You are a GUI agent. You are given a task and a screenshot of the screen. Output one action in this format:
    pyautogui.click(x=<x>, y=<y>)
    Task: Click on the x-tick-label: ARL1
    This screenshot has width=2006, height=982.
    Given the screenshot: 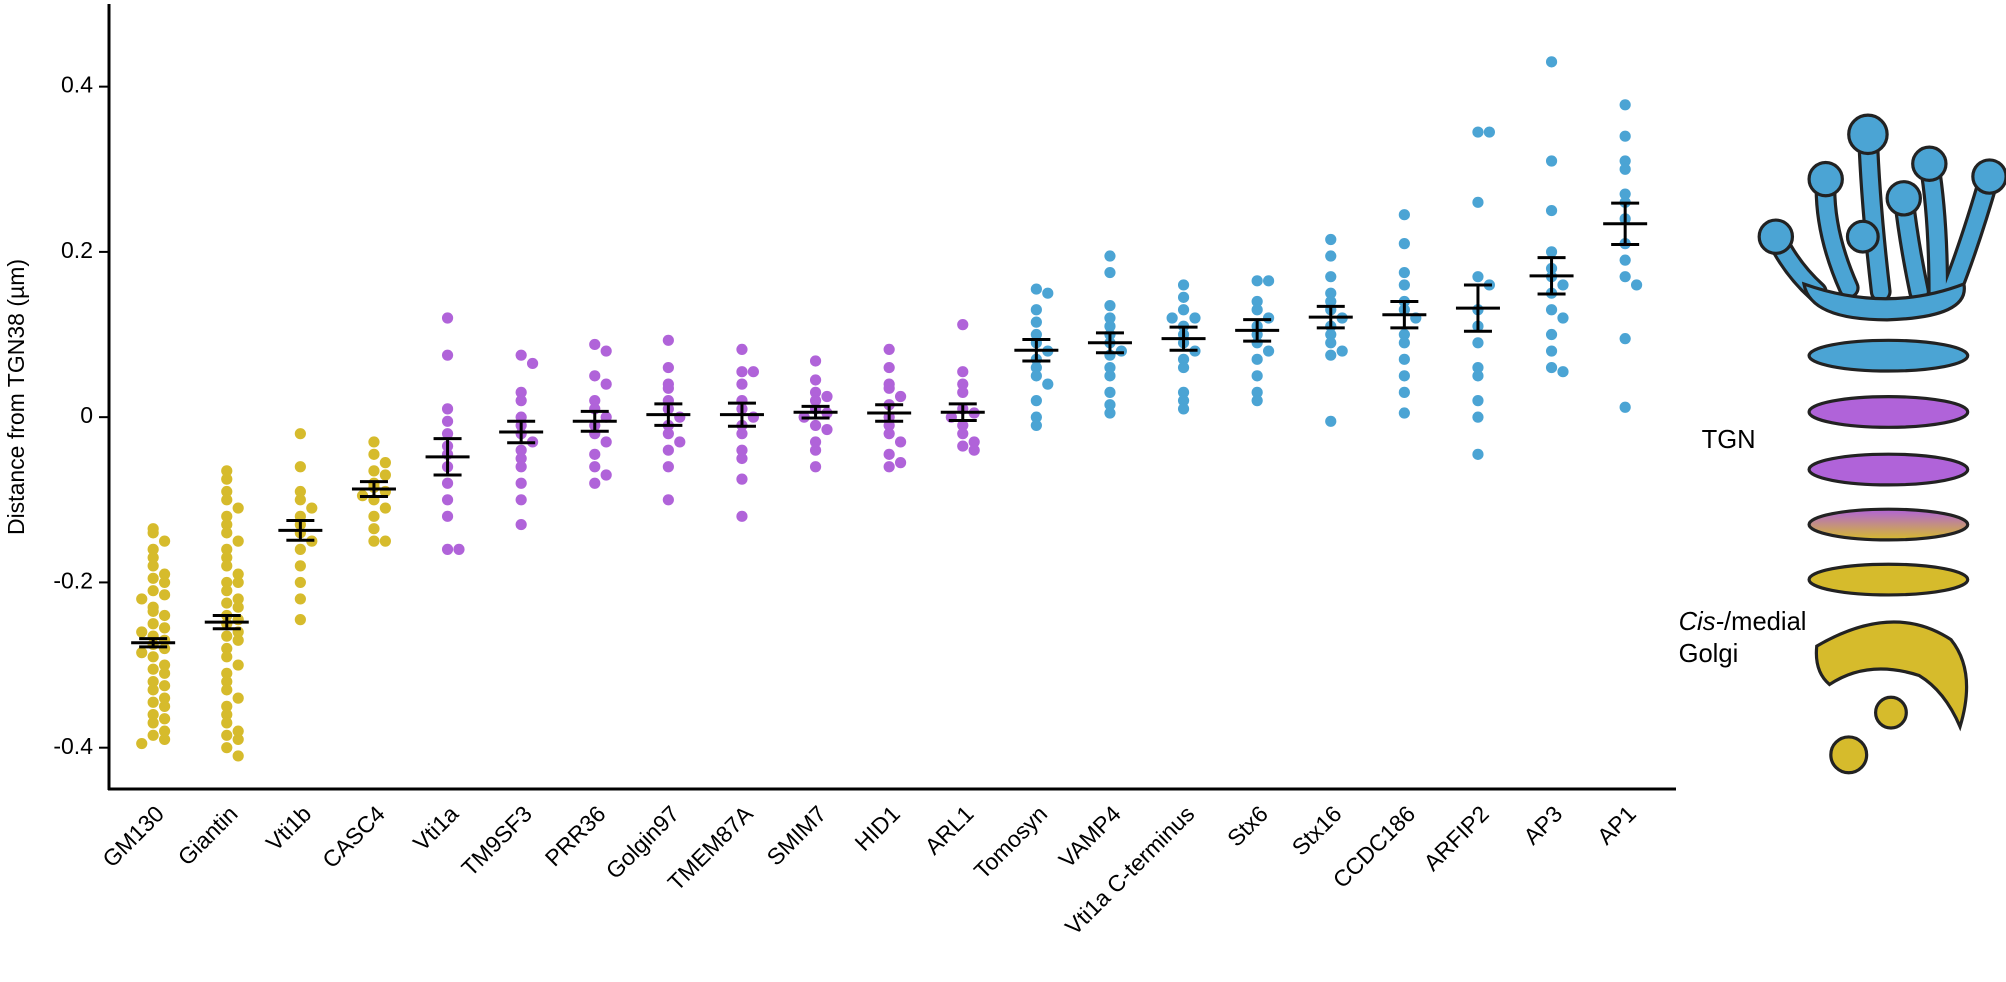 What is the action you would take?
    pyautogui.click(x=949, y=829)
    